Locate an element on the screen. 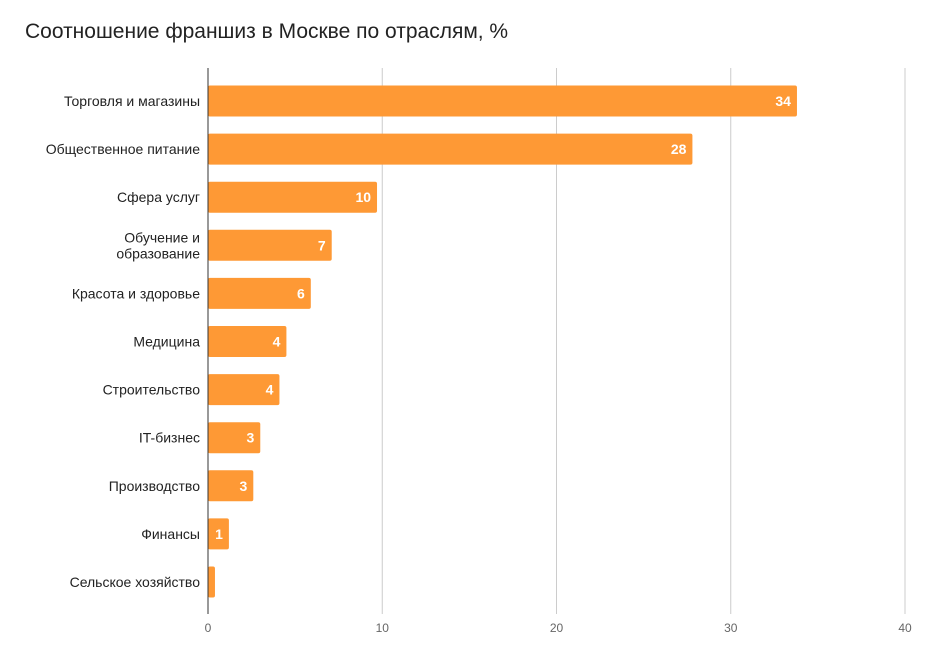 The width and height of the screenshot is (932, 660). category-label-2: Сфера услуг is located at coordinates (158, 197).